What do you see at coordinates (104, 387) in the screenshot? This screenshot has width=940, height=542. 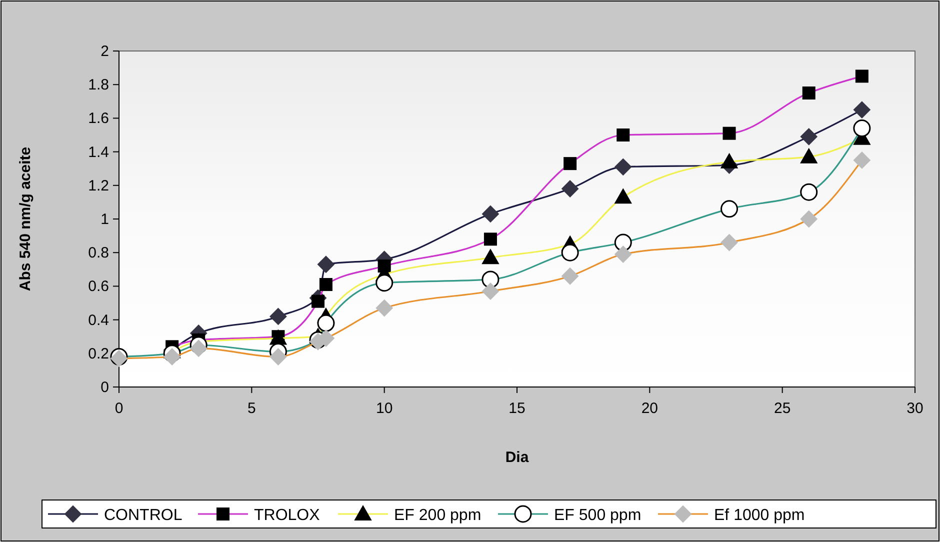 I see `y-tick-label: 0` at bounding box center [104, 387].